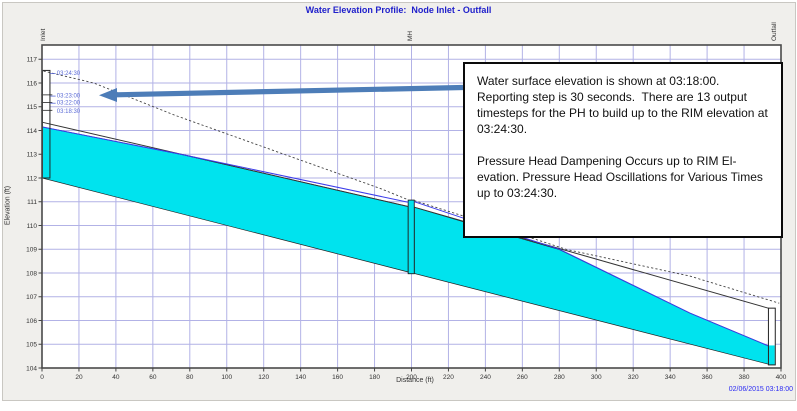 This screenshot has width=797, height=411. I want to click on x-tick-label: 220, so click(448, 377).